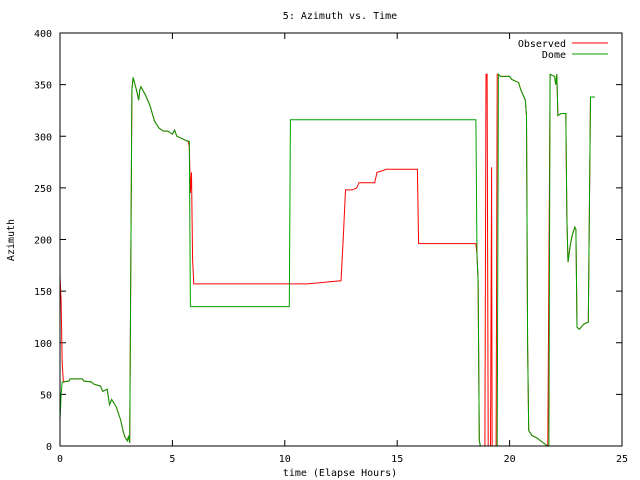  I want to click on y-tick-label: 150, so click(43, 292).